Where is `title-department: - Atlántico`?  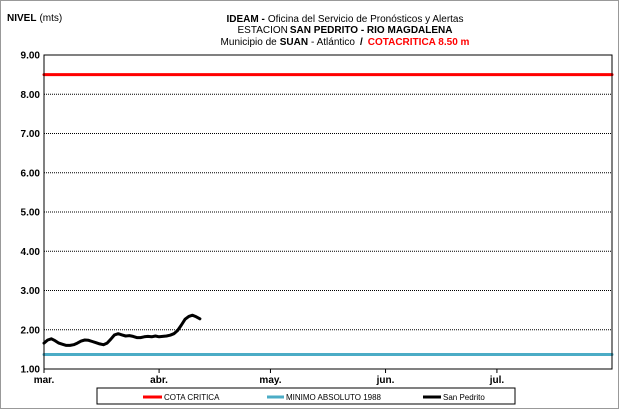 title-department: - Atlántico is located at coordinates (333, 42).